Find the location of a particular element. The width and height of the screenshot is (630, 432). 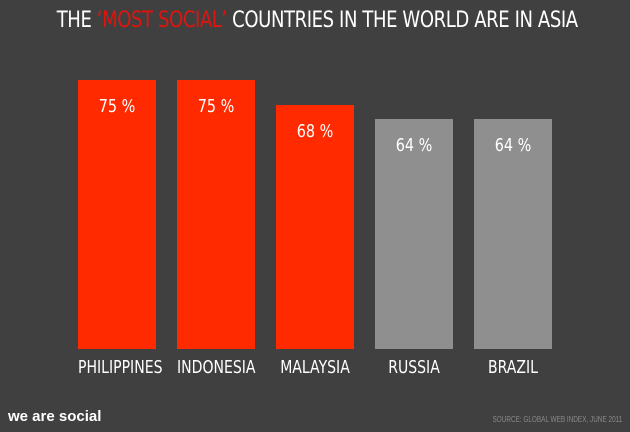

bar-value-label: 68 % is located at coordinates (315, 131).